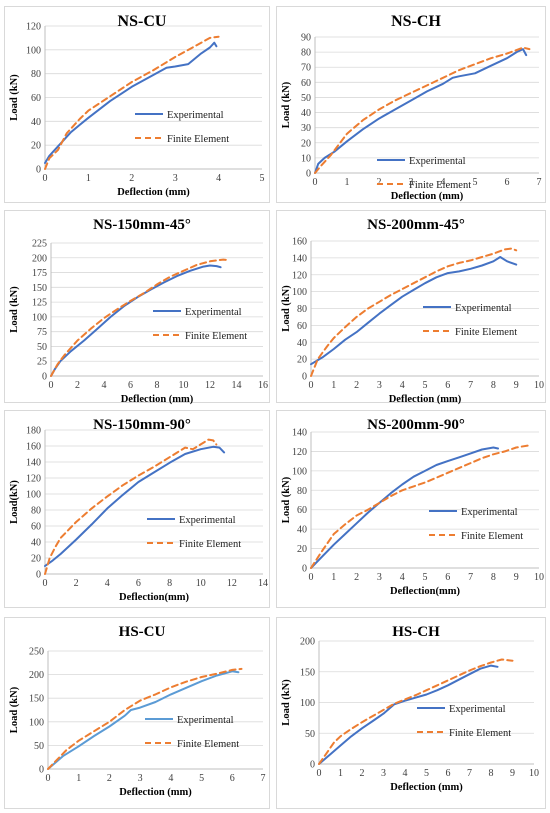  Describe the element at coordinates (416, 225) in the screenshot. I see `chart-title: NS-200mm-45°` at that location.